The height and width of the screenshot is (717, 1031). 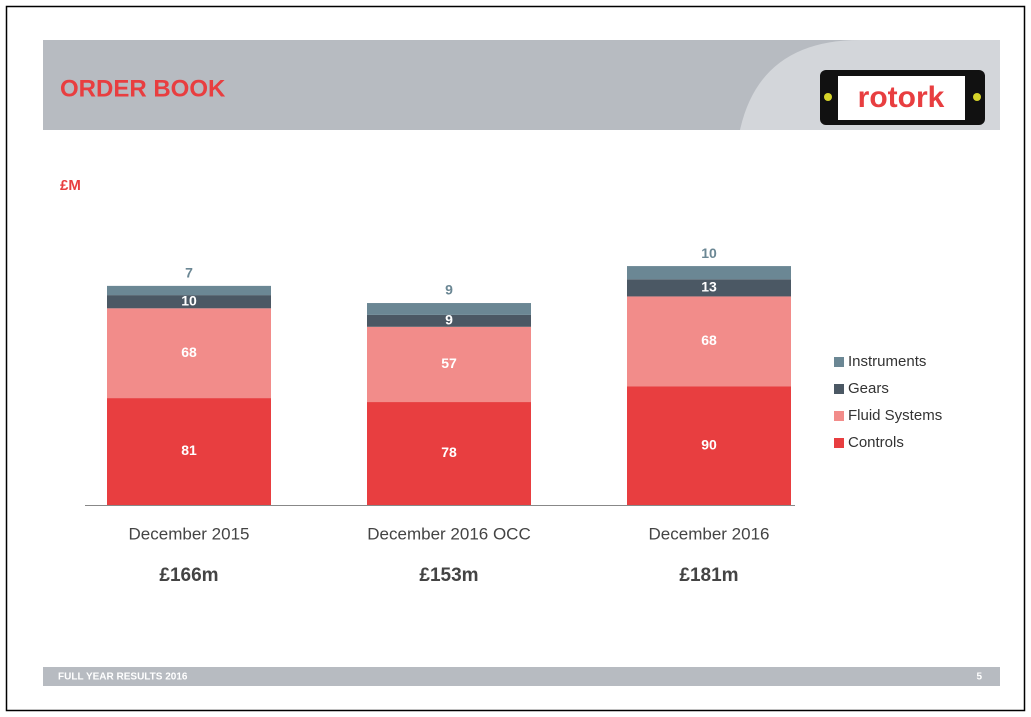 I want to click on data-label: 13, so click(x=709, y=287).